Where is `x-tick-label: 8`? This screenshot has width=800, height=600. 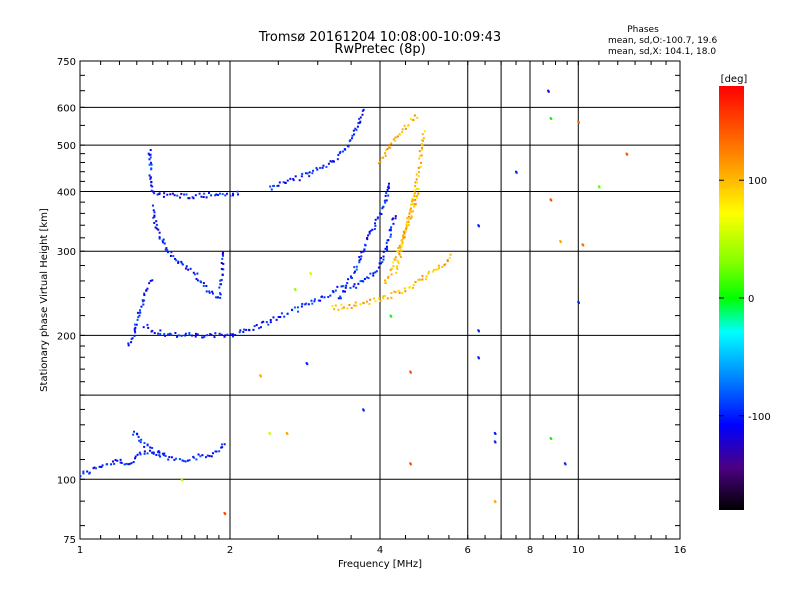 x-tick-label: 8 is located at coordinates (530, 550).